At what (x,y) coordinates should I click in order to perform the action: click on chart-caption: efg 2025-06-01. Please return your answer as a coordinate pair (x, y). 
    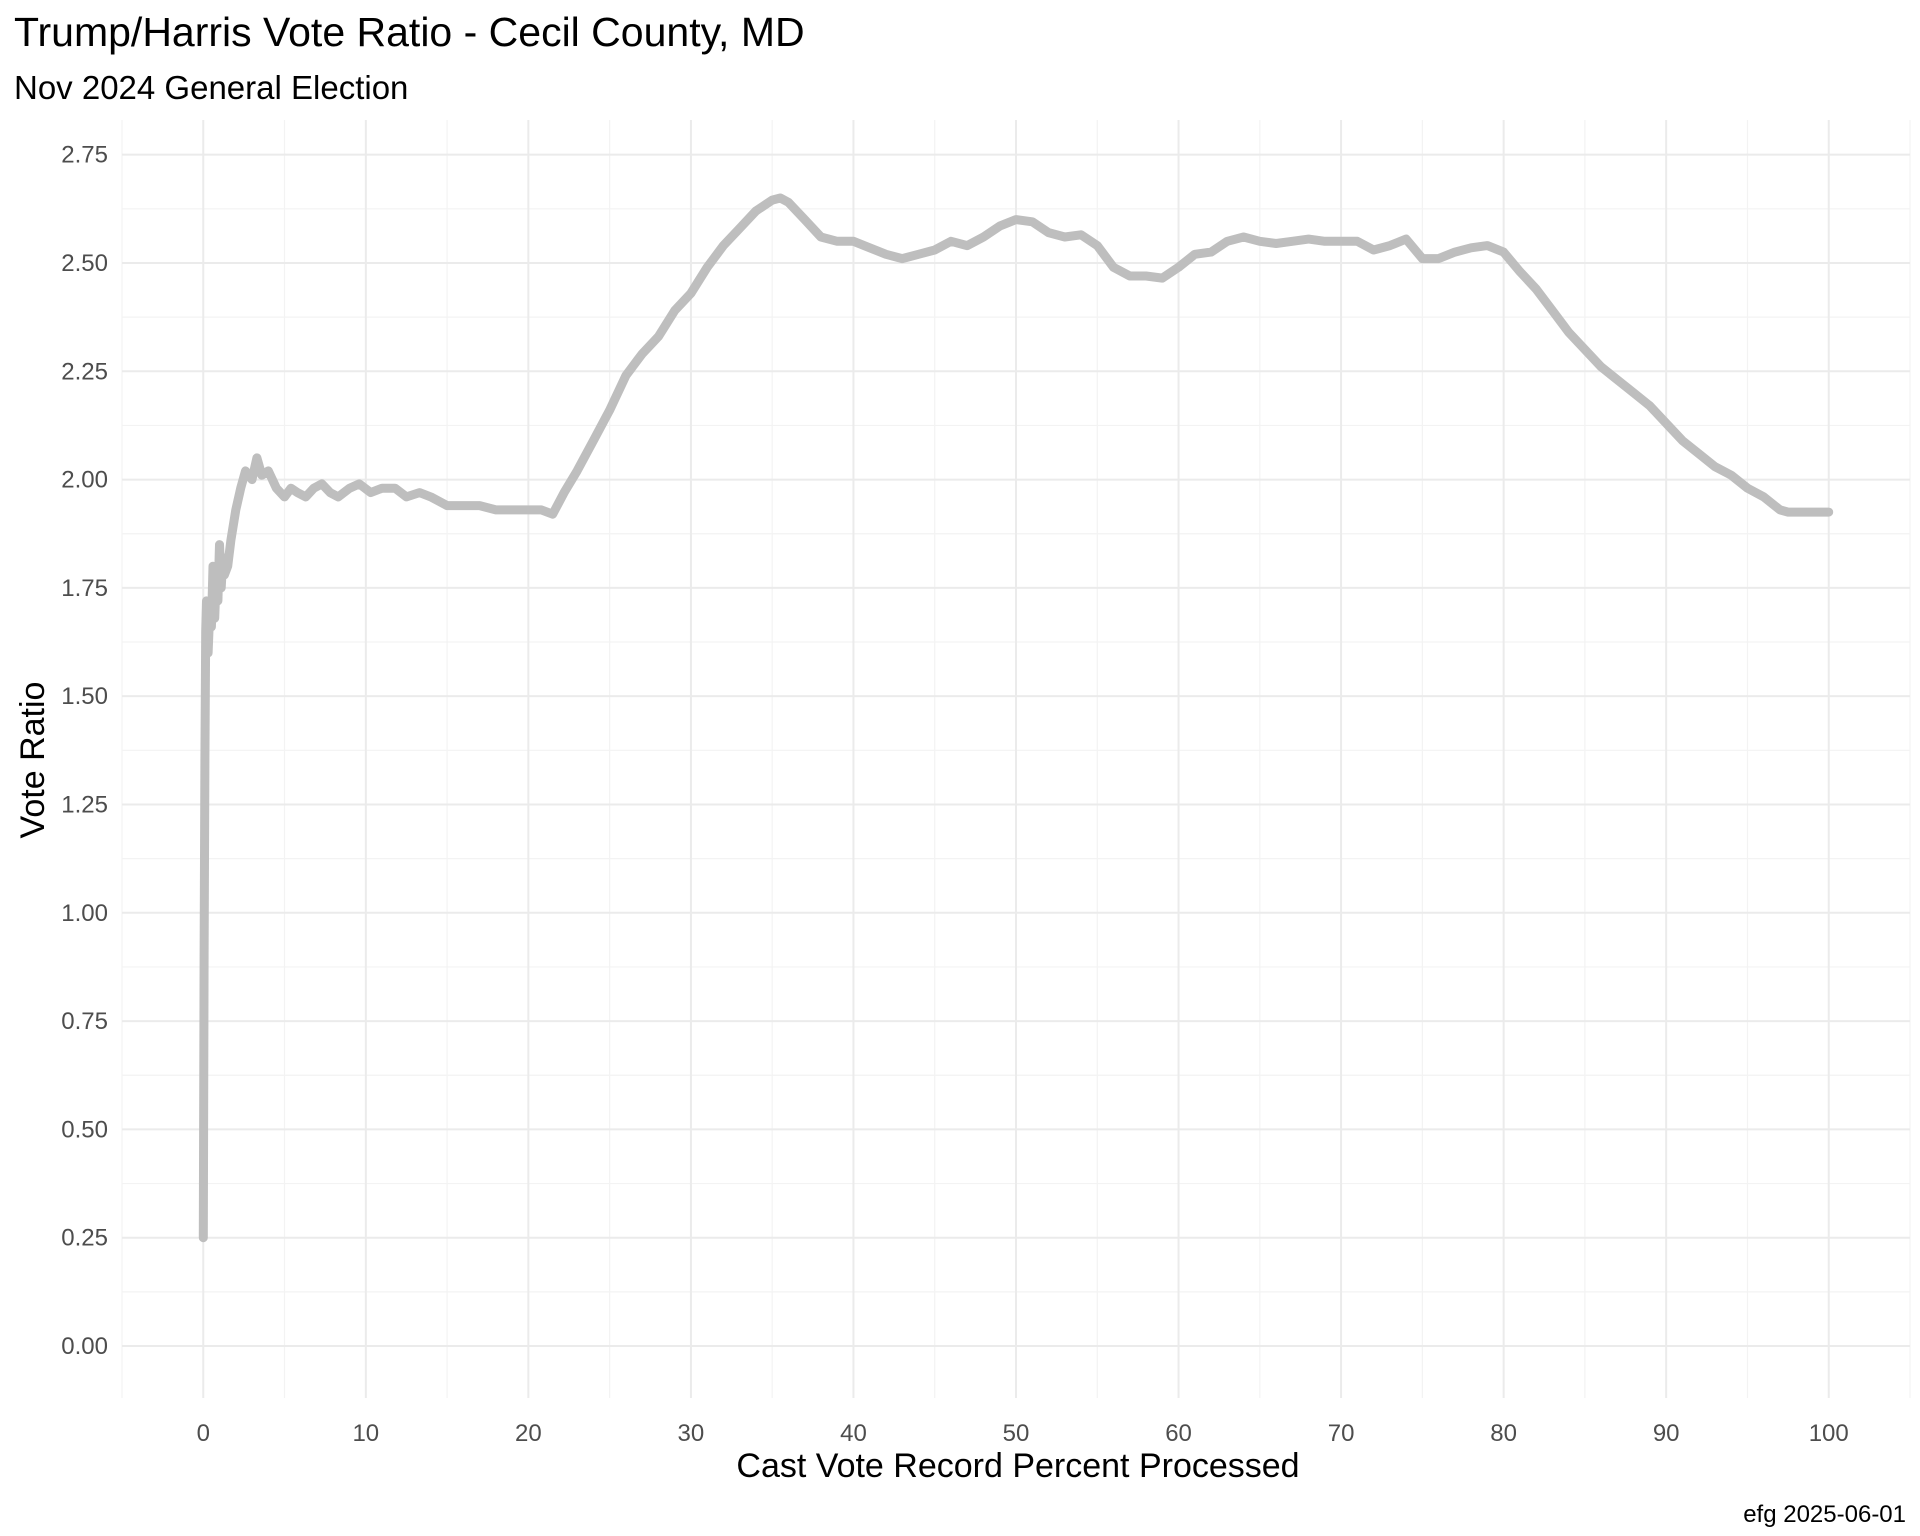
    Looking at the image, I should click on (1824, 1514).